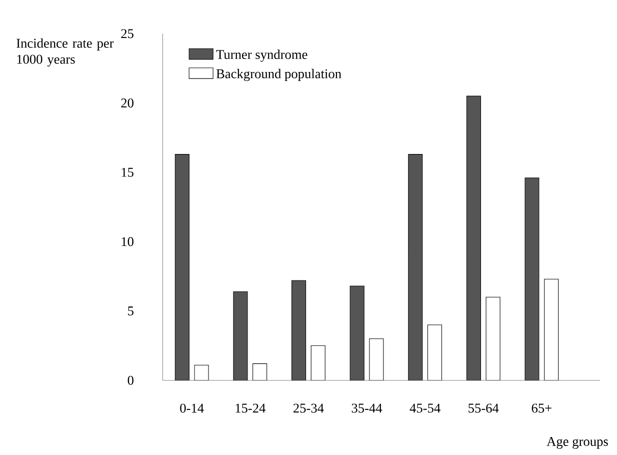  I want to click on x-tick-label: 45-54, so click(425, 408).